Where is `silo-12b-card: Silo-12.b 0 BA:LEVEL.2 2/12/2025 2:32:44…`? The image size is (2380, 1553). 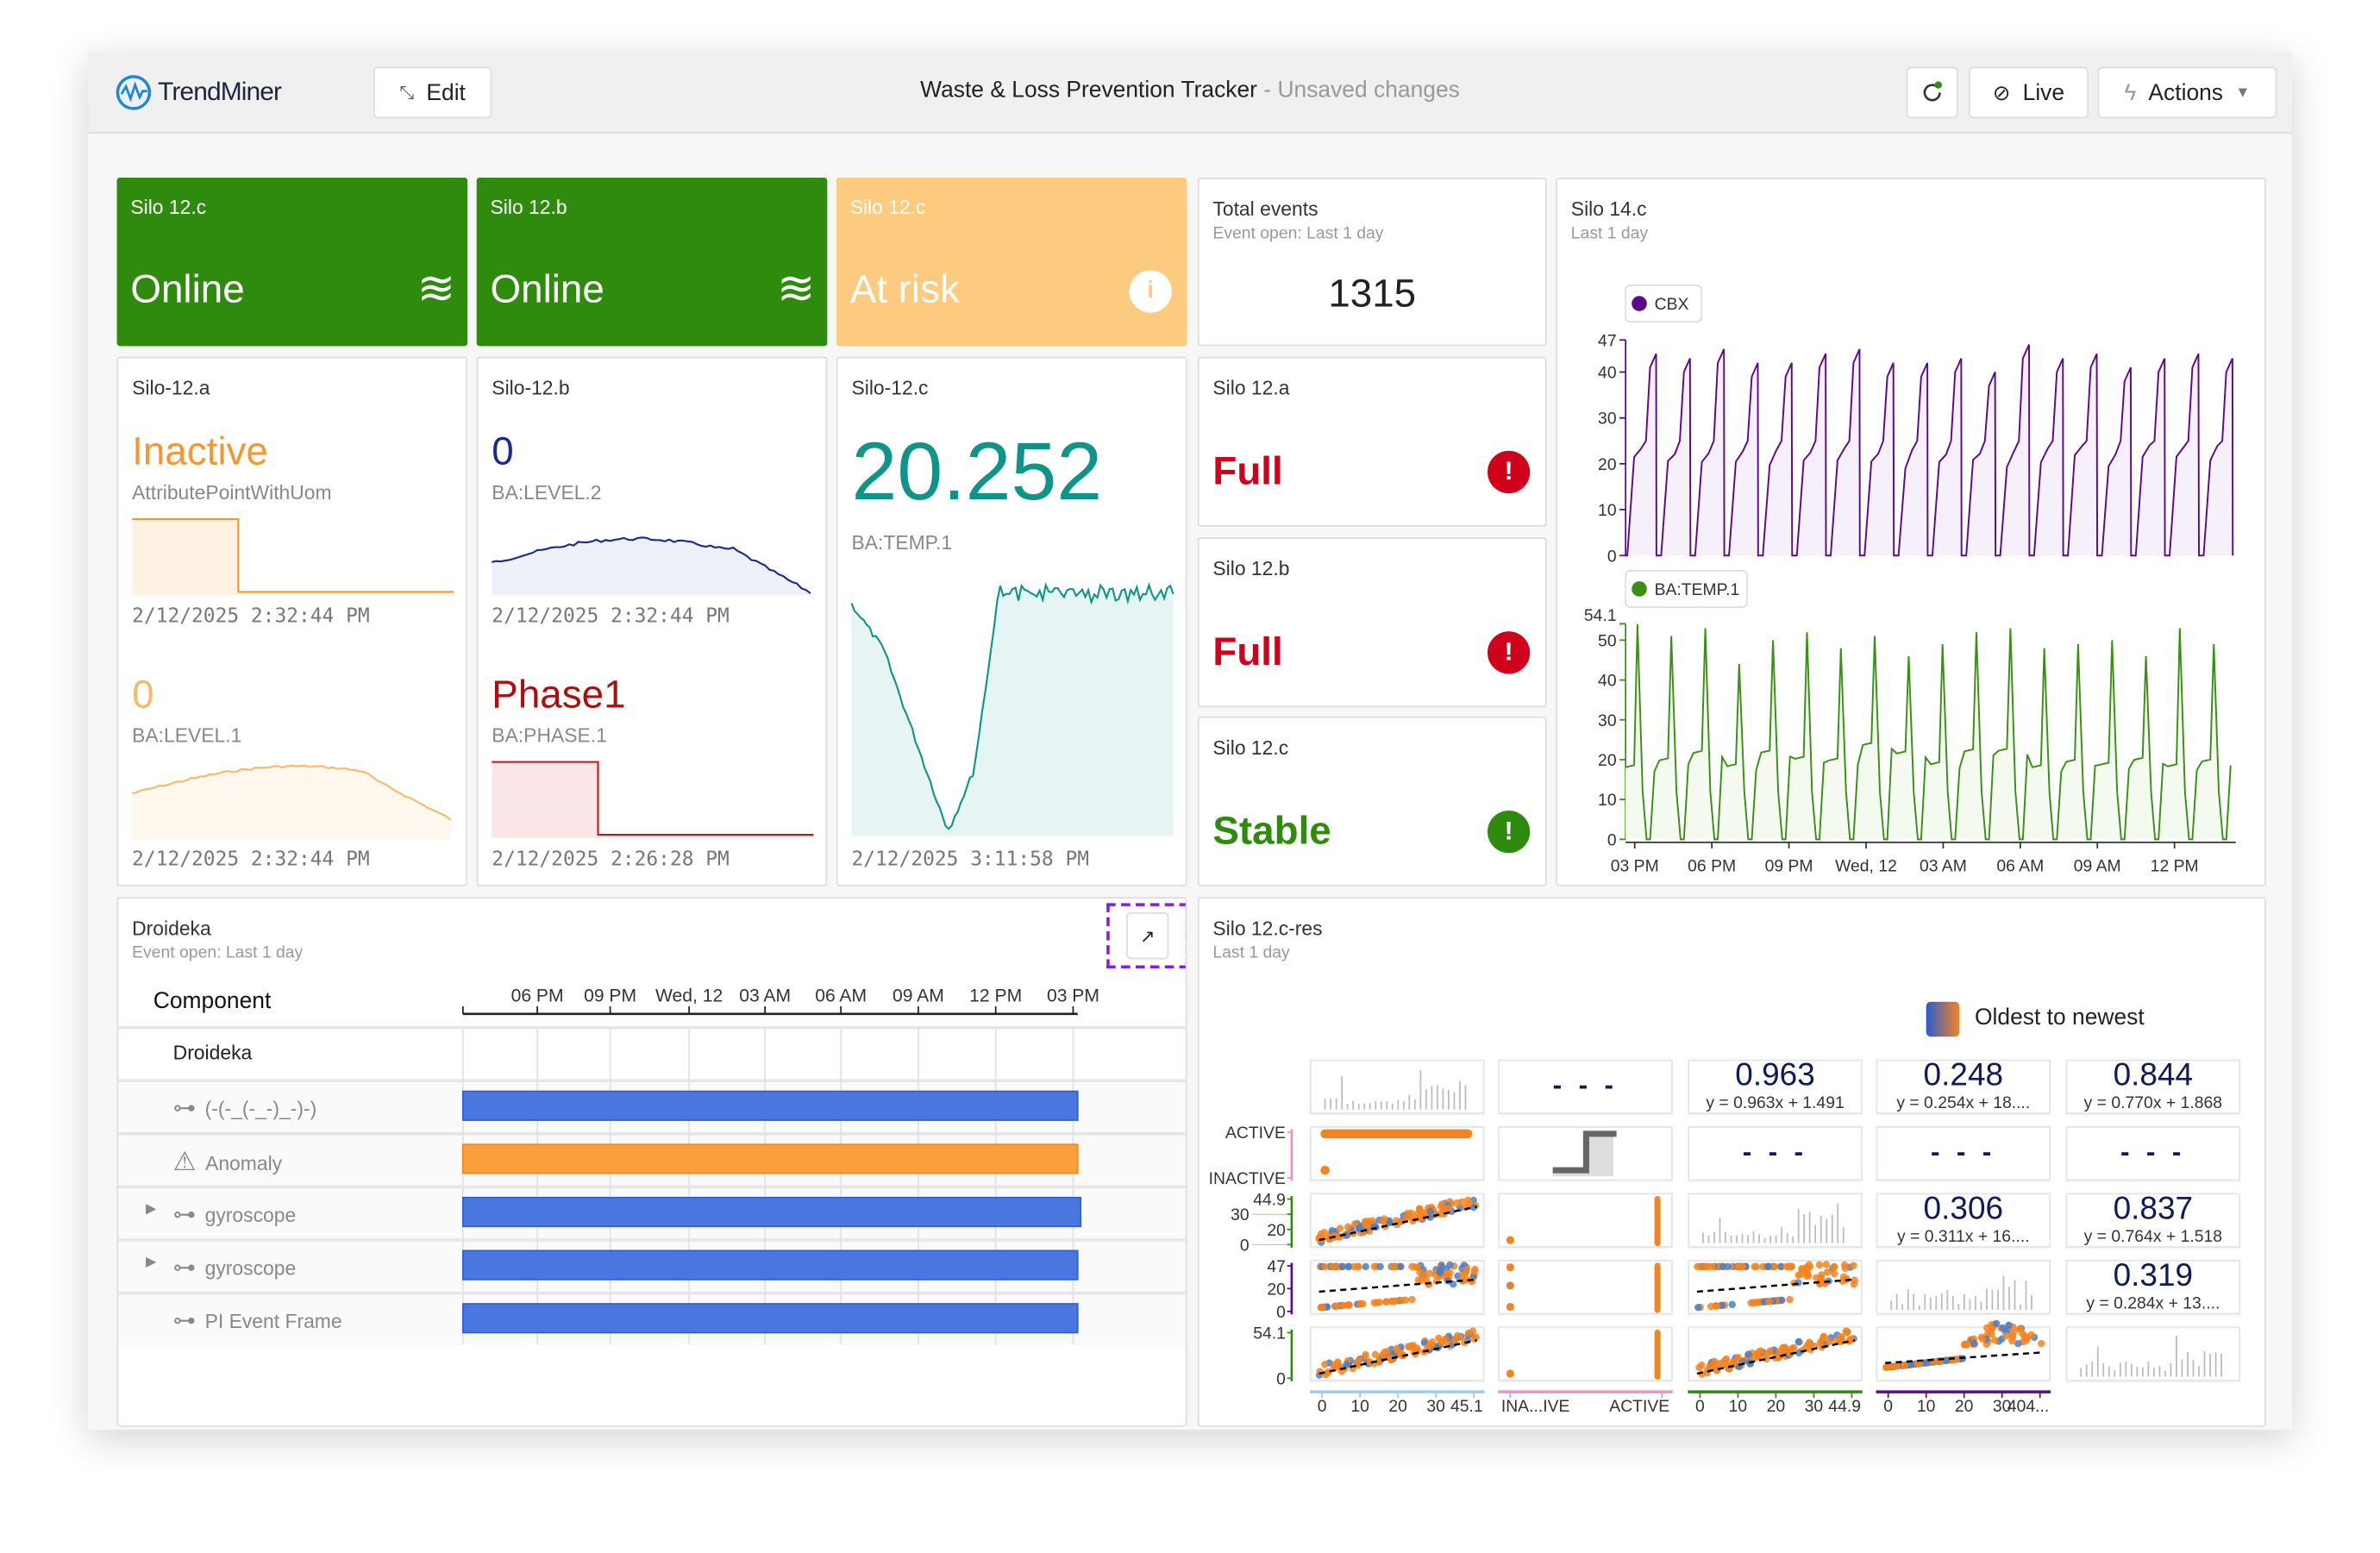
silo-12b-card: Silo-12.b 0 BA:LEVEL.2 2/12/2025 2:32:44… is located at coordinates (652, 621).